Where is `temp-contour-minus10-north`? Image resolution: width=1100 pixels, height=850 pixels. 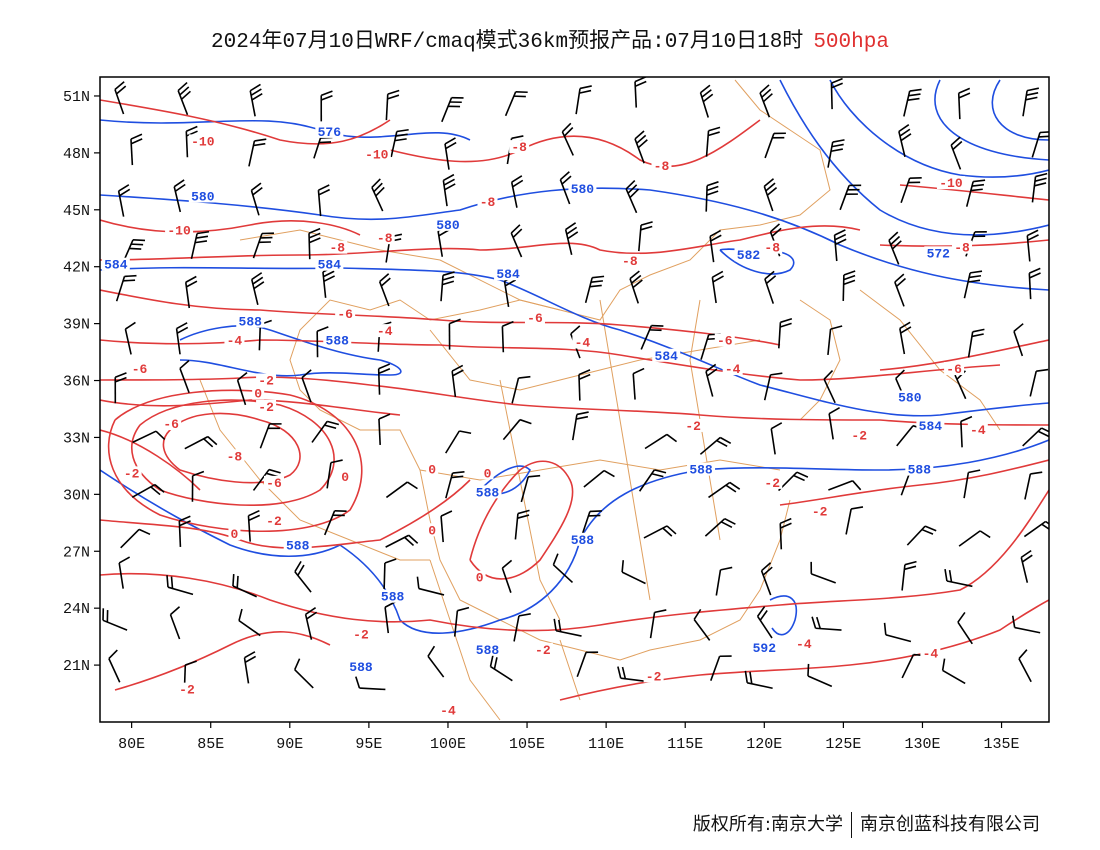
temp-contour-minus10-north is located at coordinates (245, 122).